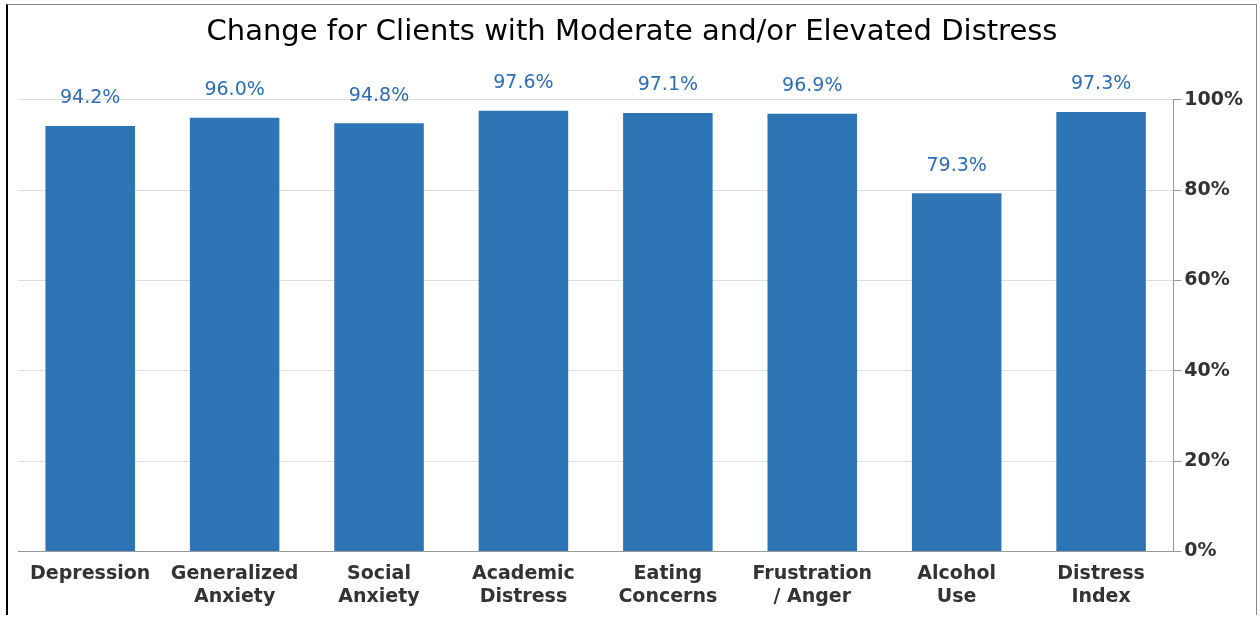  I want to click on x-tick-label: Frustration / Anger, so click(812, 583).